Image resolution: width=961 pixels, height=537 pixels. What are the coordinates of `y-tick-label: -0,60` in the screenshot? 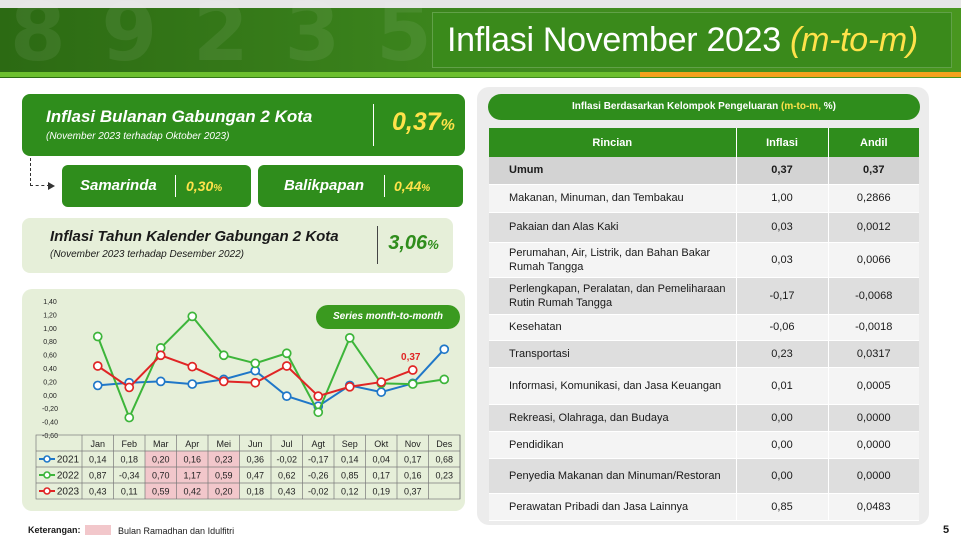 It's located at (50, 436).